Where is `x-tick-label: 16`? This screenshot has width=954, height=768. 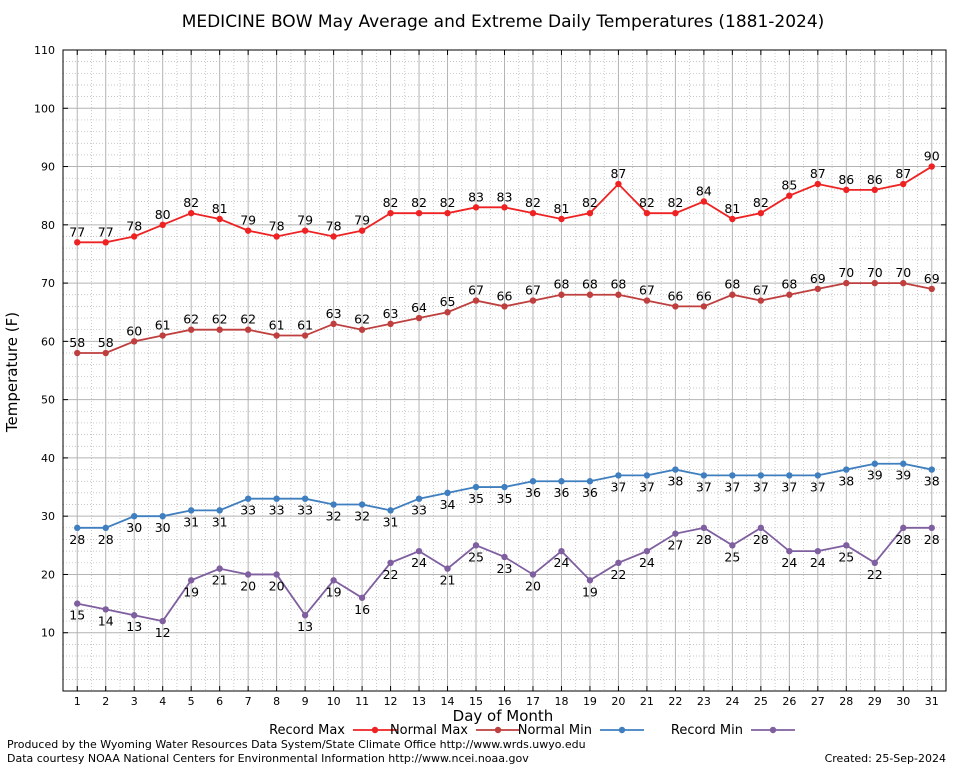
x-tick-label: 16 is located at coordinates (505, 701).